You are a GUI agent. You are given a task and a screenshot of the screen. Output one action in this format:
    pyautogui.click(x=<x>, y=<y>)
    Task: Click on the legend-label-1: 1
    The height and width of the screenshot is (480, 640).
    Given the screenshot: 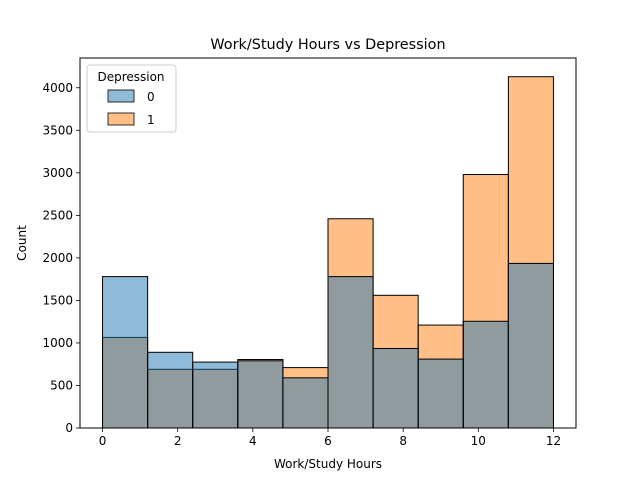 What is the action you would take?
    pyautogui.click(x=151, y=120)
    